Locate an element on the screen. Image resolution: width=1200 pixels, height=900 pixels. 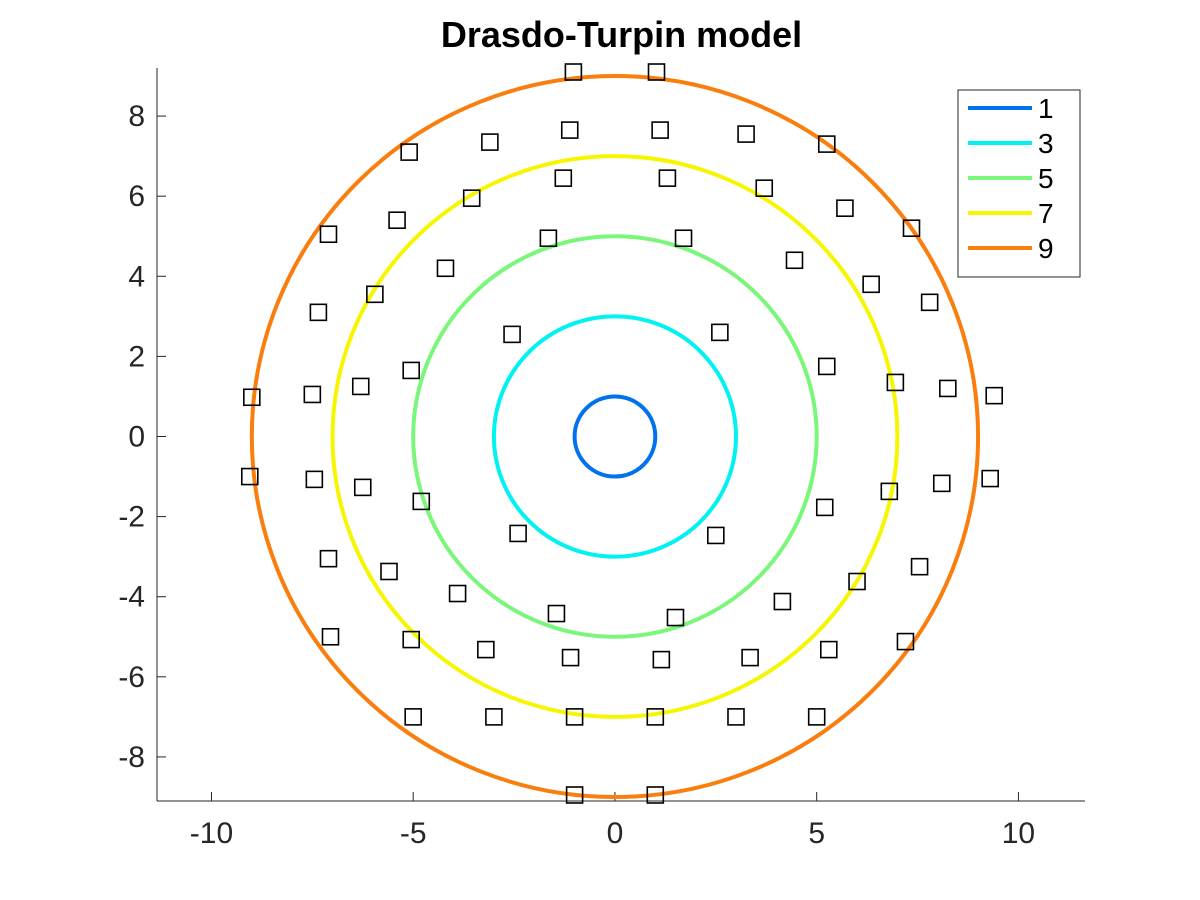
x-tick-label: 0 is located at coordinates (615, 833).